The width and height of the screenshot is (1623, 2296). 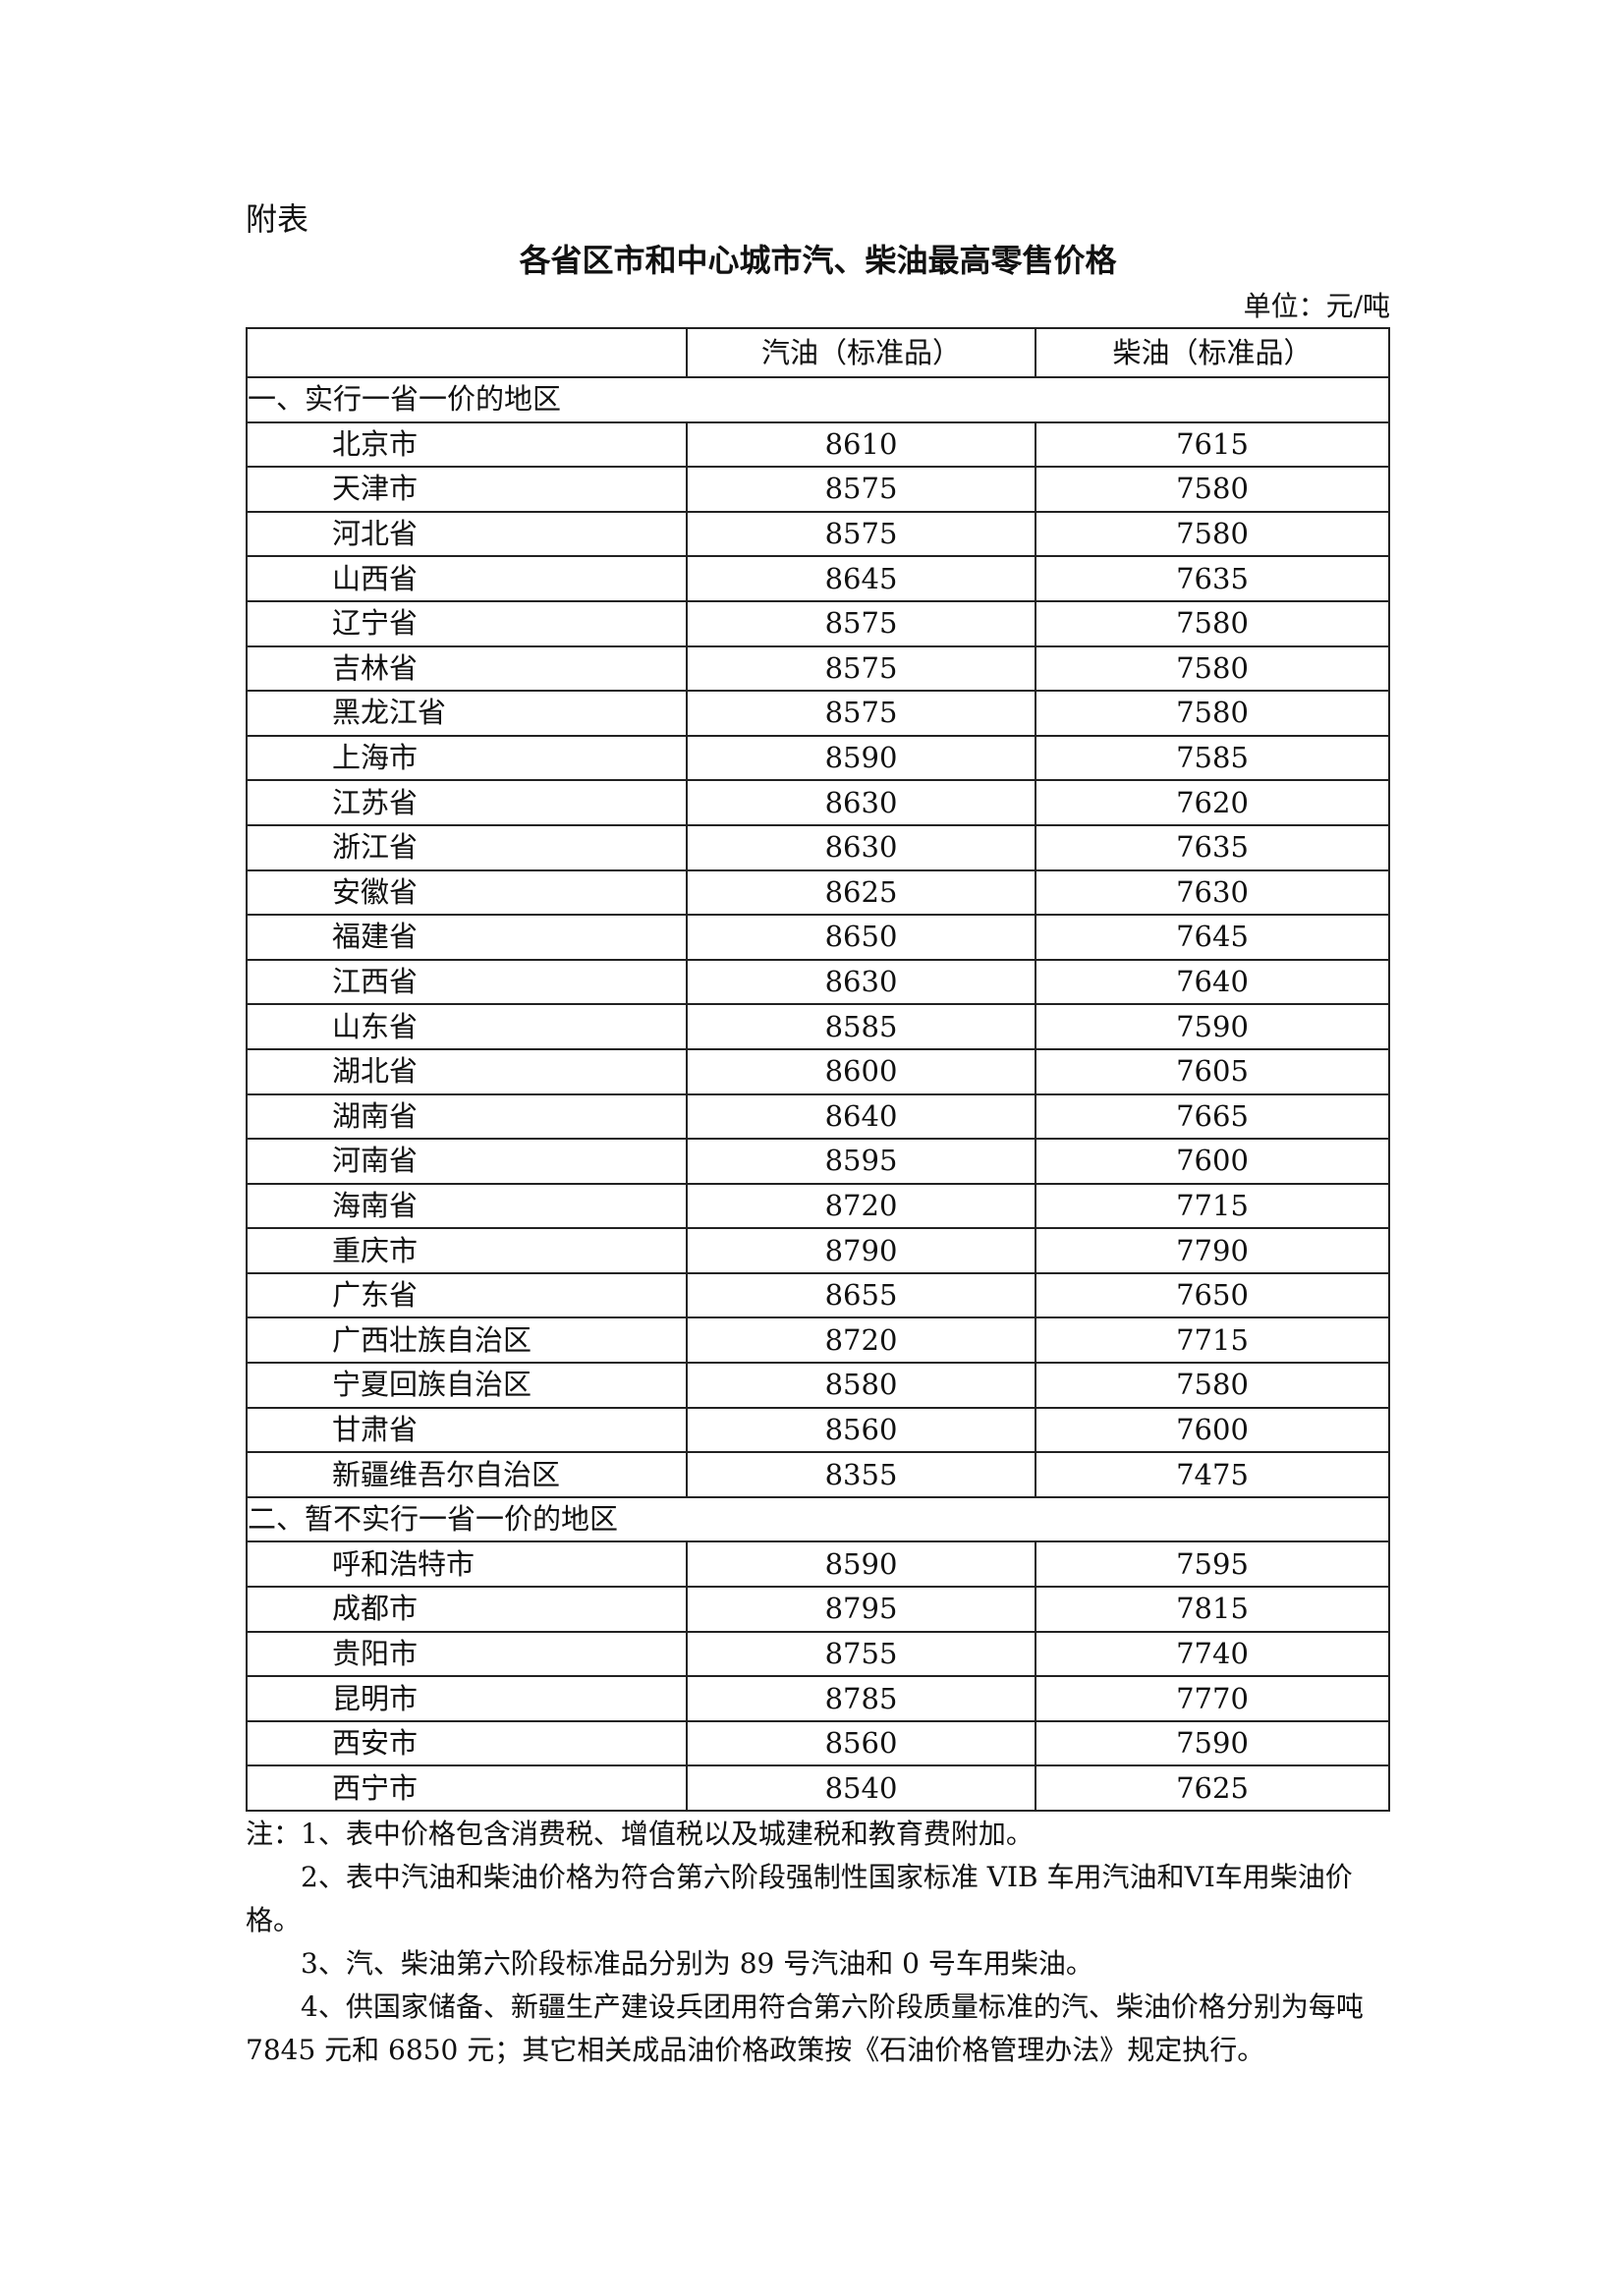 I want to click on table-row: 北京市 8610 7615, so click(x=818, y=444).